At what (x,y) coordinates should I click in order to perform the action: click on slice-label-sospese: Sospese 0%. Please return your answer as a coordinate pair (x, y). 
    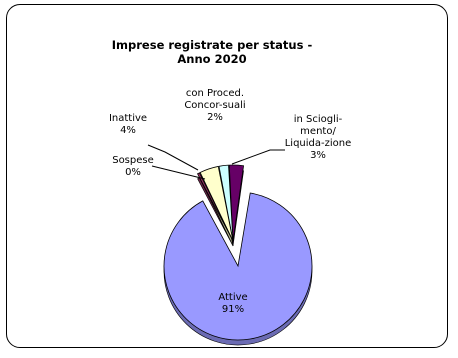
    Looking at the image, I should click on (133, 166).